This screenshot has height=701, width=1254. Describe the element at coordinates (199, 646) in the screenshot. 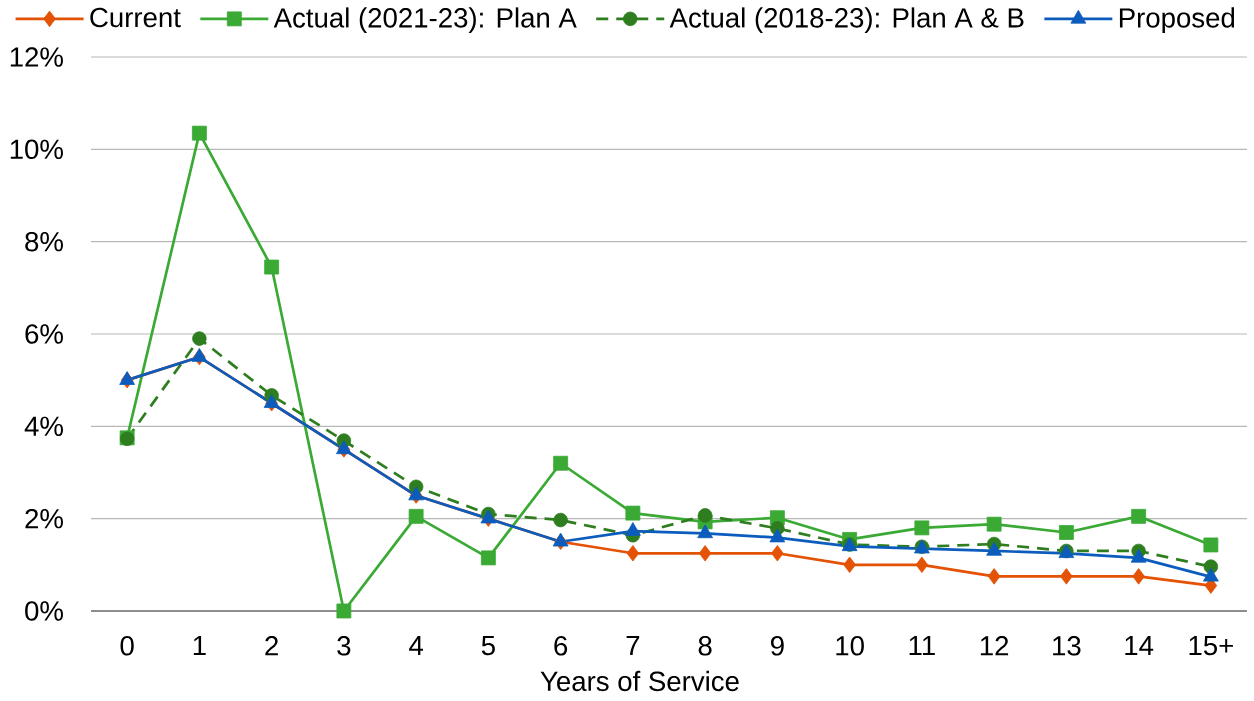

I see `x-tick-label: 1` at that location.